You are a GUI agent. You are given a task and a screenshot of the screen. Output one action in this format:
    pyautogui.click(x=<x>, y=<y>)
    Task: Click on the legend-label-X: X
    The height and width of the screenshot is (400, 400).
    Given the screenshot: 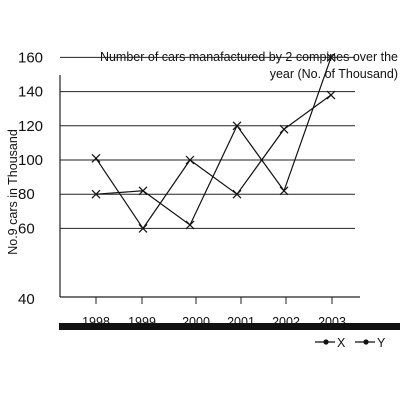 What is the action you would take?
    pyautogui.click(x=341, y=343)
    